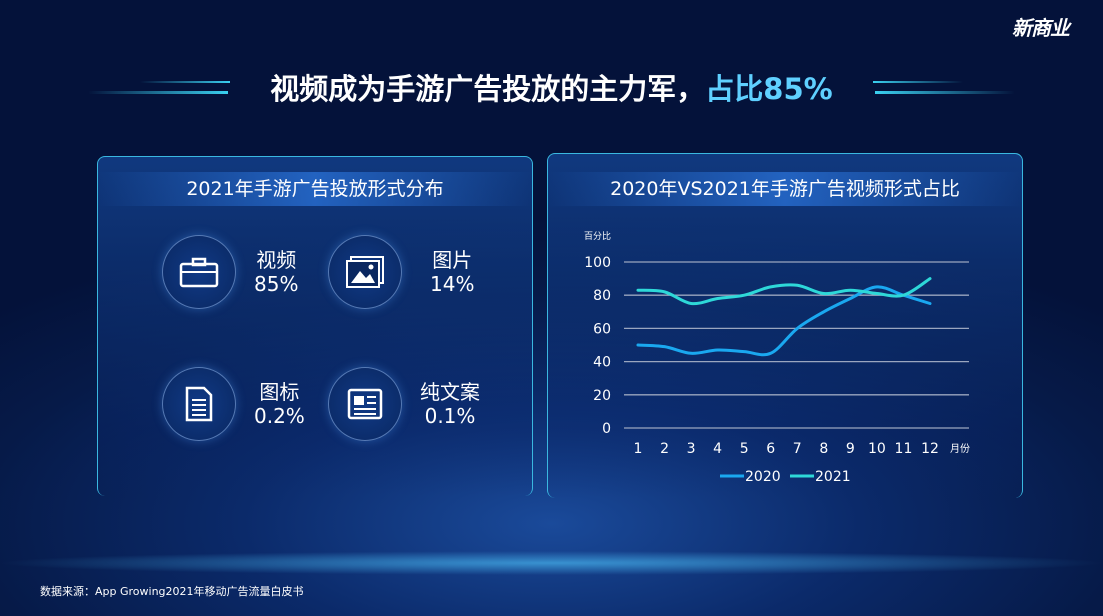 This screenshot has width=1103, height=616. What do you see at coordinates (785, 189) in the screenshot?
I see `panel-title: 2020年VS2021年手游广告视频形式占比` at bounding box center [785, 189].